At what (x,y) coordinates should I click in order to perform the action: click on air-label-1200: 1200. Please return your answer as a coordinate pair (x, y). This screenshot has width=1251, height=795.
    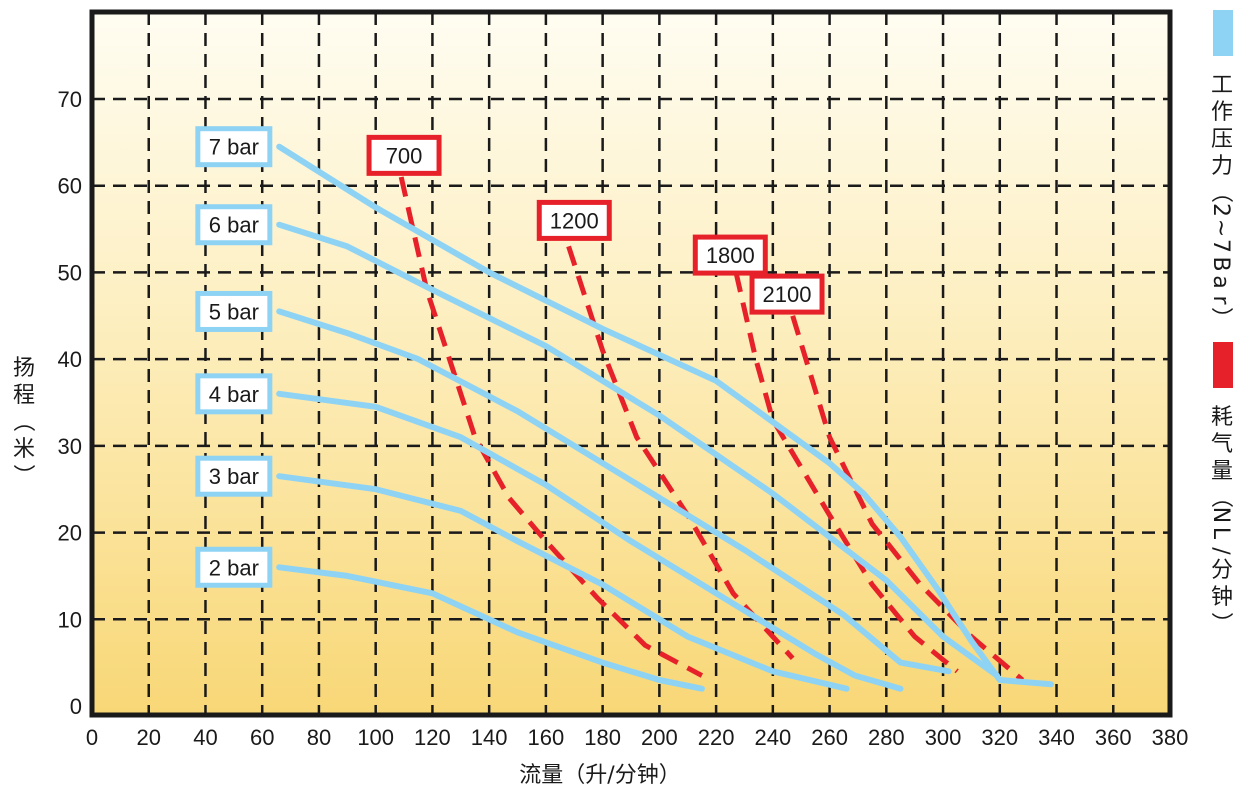
    Looking at the image, I should click on (574, 220).